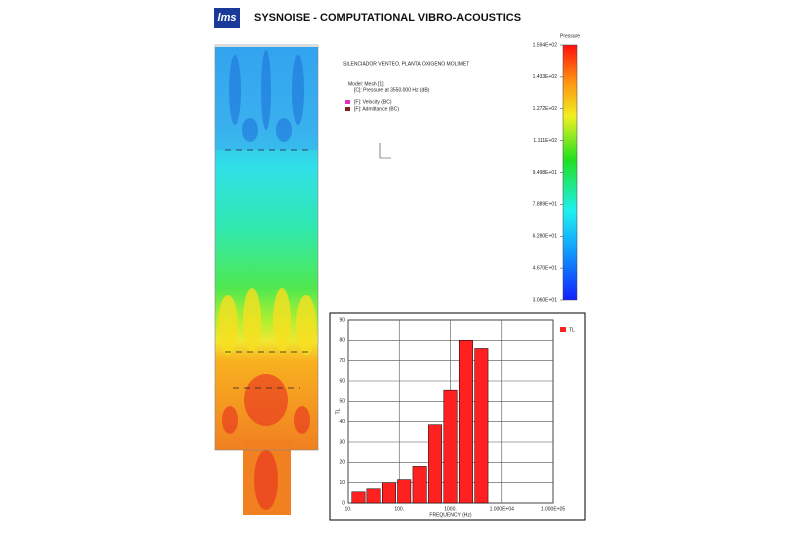 The width and height of the screenshot is (800, 537). Describe the element at coordinates (342, 463) in the screenshot. I see `y-tick-label: 20` at that location.